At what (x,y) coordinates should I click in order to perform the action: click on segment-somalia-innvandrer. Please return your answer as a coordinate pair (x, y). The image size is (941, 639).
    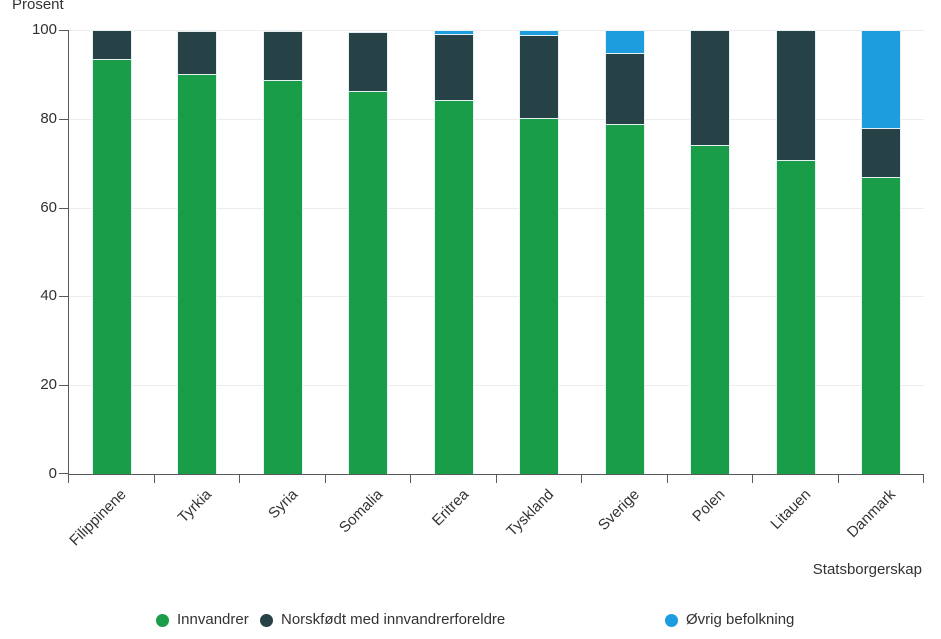
    Looking at the image, I should click on (368, 282).